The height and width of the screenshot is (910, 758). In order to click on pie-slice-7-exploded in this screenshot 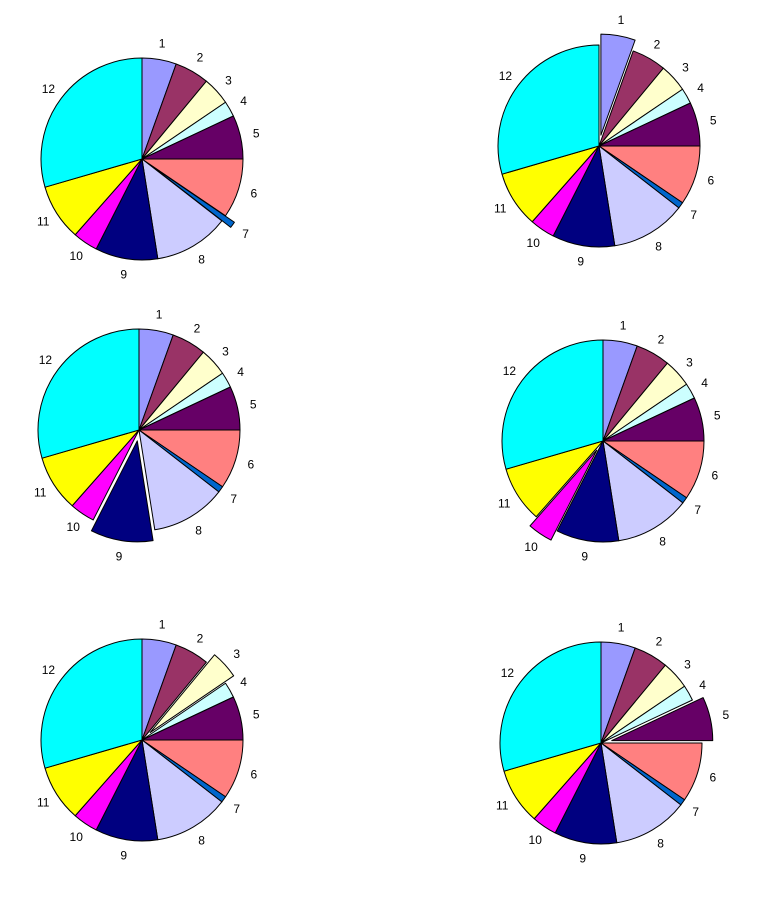, I will do `click(192, 196)`.